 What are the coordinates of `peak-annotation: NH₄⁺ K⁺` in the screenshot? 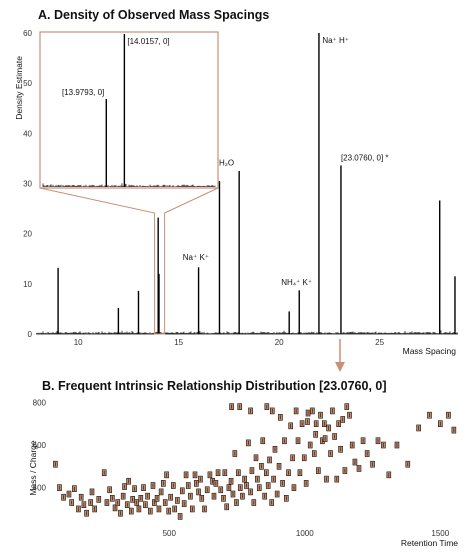 It's located at (296, 282).